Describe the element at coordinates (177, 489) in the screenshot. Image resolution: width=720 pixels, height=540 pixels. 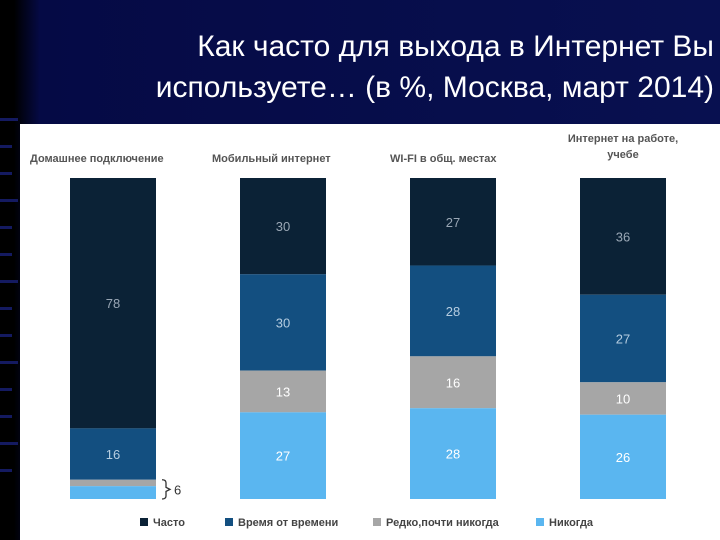
I see `annotation-label: 6` at that location.